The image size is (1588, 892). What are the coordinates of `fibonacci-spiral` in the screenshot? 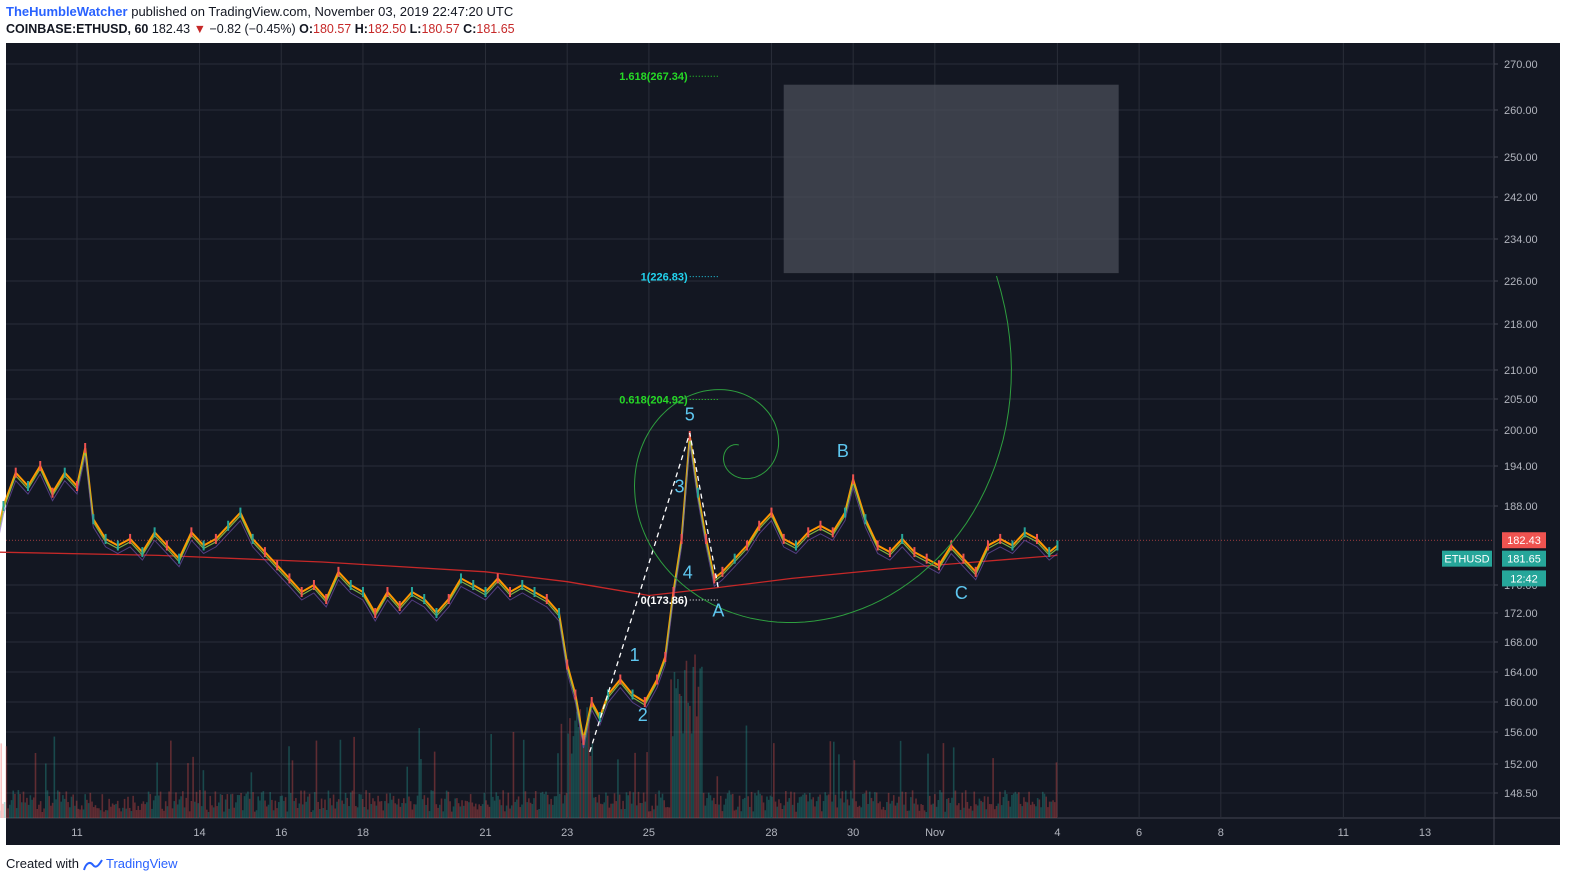 It's located at (822, 449).